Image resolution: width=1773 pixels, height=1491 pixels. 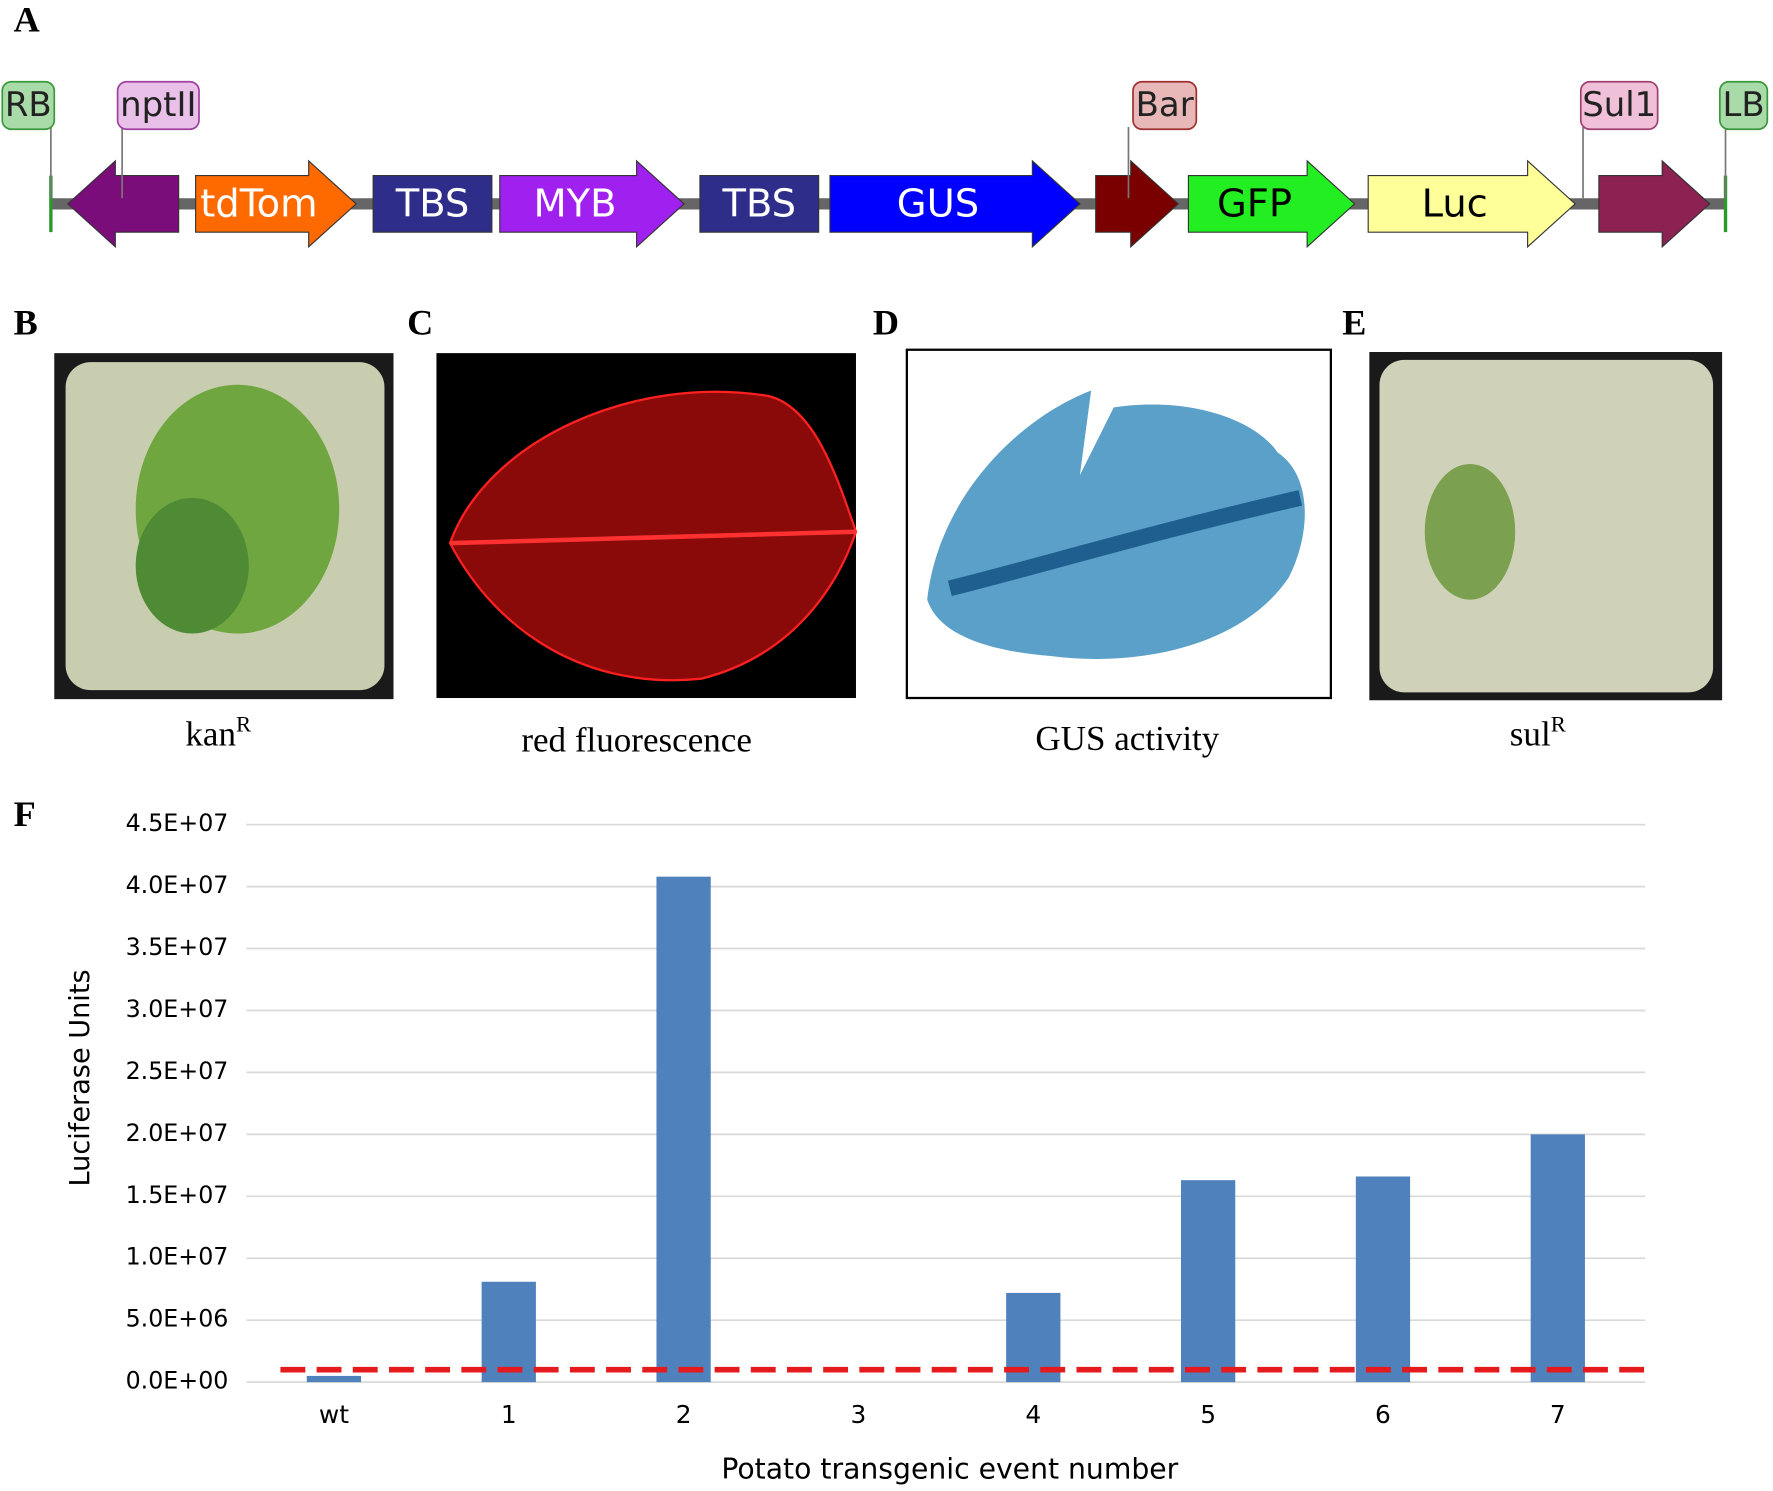 What do you see at coordinates (1455, 204) in the screenshot?
I see `gene-label: Luc` at bounding box center [1455, 204].